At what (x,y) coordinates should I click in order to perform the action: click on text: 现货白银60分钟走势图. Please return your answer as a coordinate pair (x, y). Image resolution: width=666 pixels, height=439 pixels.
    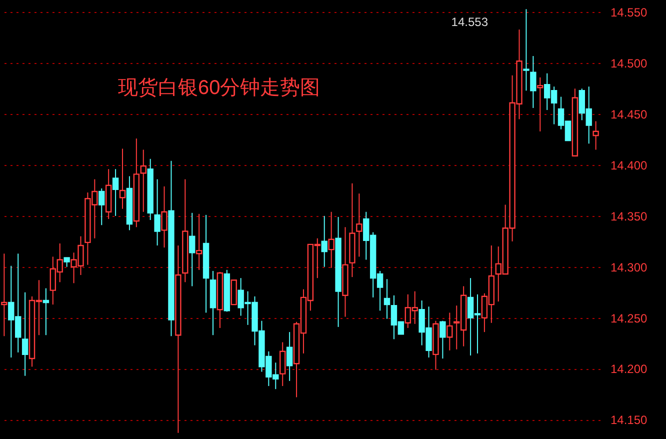
    Looking at the image, I should click on (219, 88).